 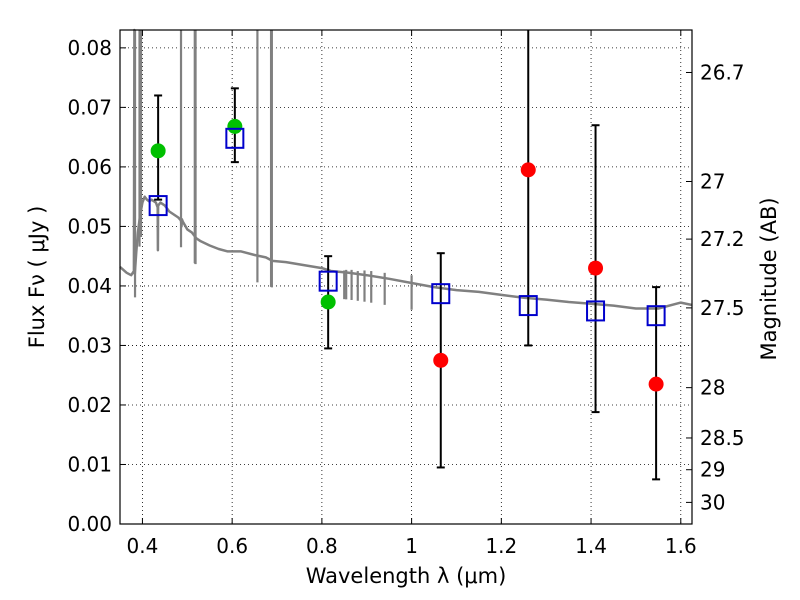 What do you see at coordinates (143, 546) in the screenshot?
I see `x-tick-label: 0.4` at bounding box center [143, 546].